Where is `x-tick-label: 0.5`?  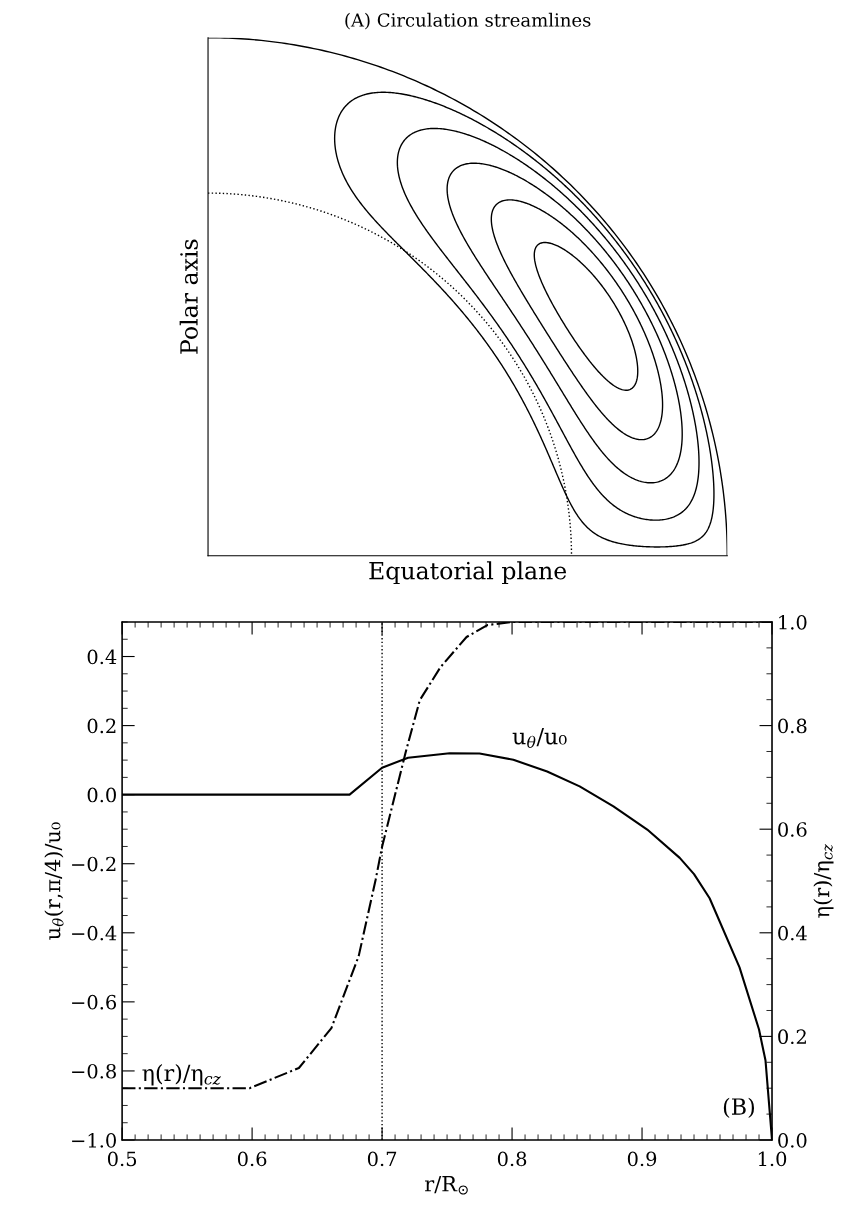
x-tick-label: 0.5 is located at coordinates (122, 1159).